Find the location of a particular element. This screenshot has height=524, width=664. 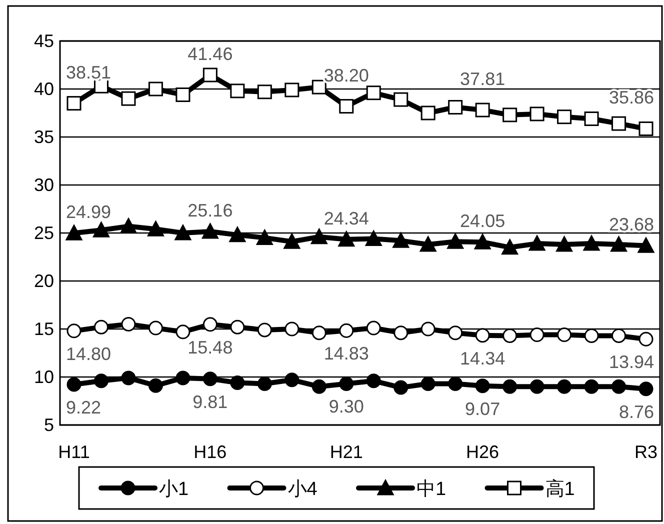

y-tick-label: 10 is located at coordinates (44, 377).